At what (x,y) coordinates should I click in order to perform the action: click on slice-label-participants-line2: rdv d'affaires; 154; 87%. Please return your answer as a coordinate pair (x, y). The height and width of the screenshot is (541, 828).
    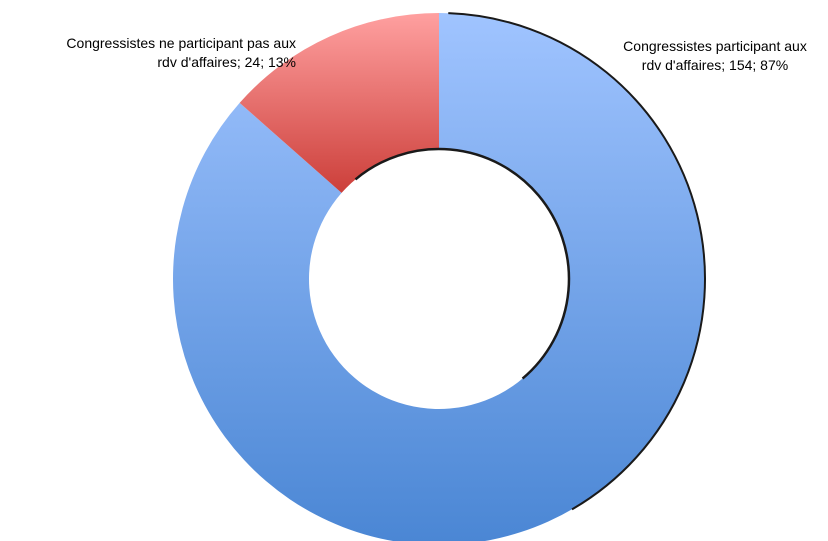
    Looking at the image, I should click on (715, 65).